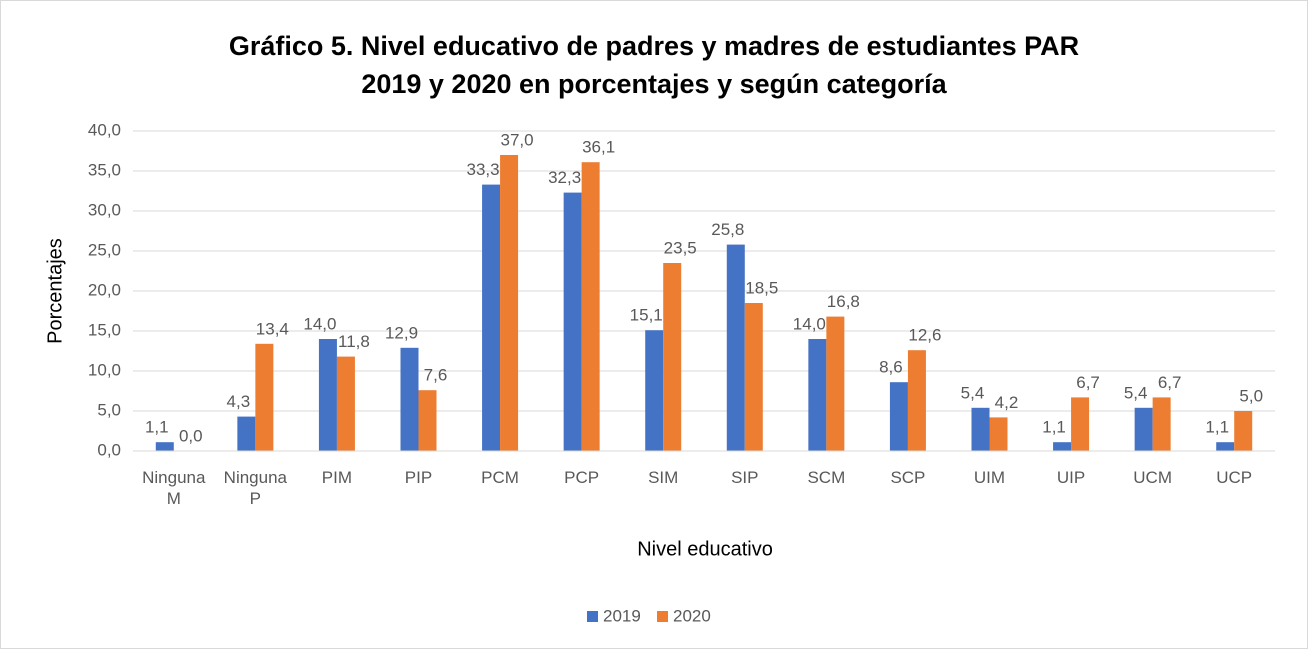 The width and height of the screenshot is (1308, 649). What do you see at coordinates (598, 147) in the screenshot?
I see `data-label: 36,1` at bounding box center [598, 147].